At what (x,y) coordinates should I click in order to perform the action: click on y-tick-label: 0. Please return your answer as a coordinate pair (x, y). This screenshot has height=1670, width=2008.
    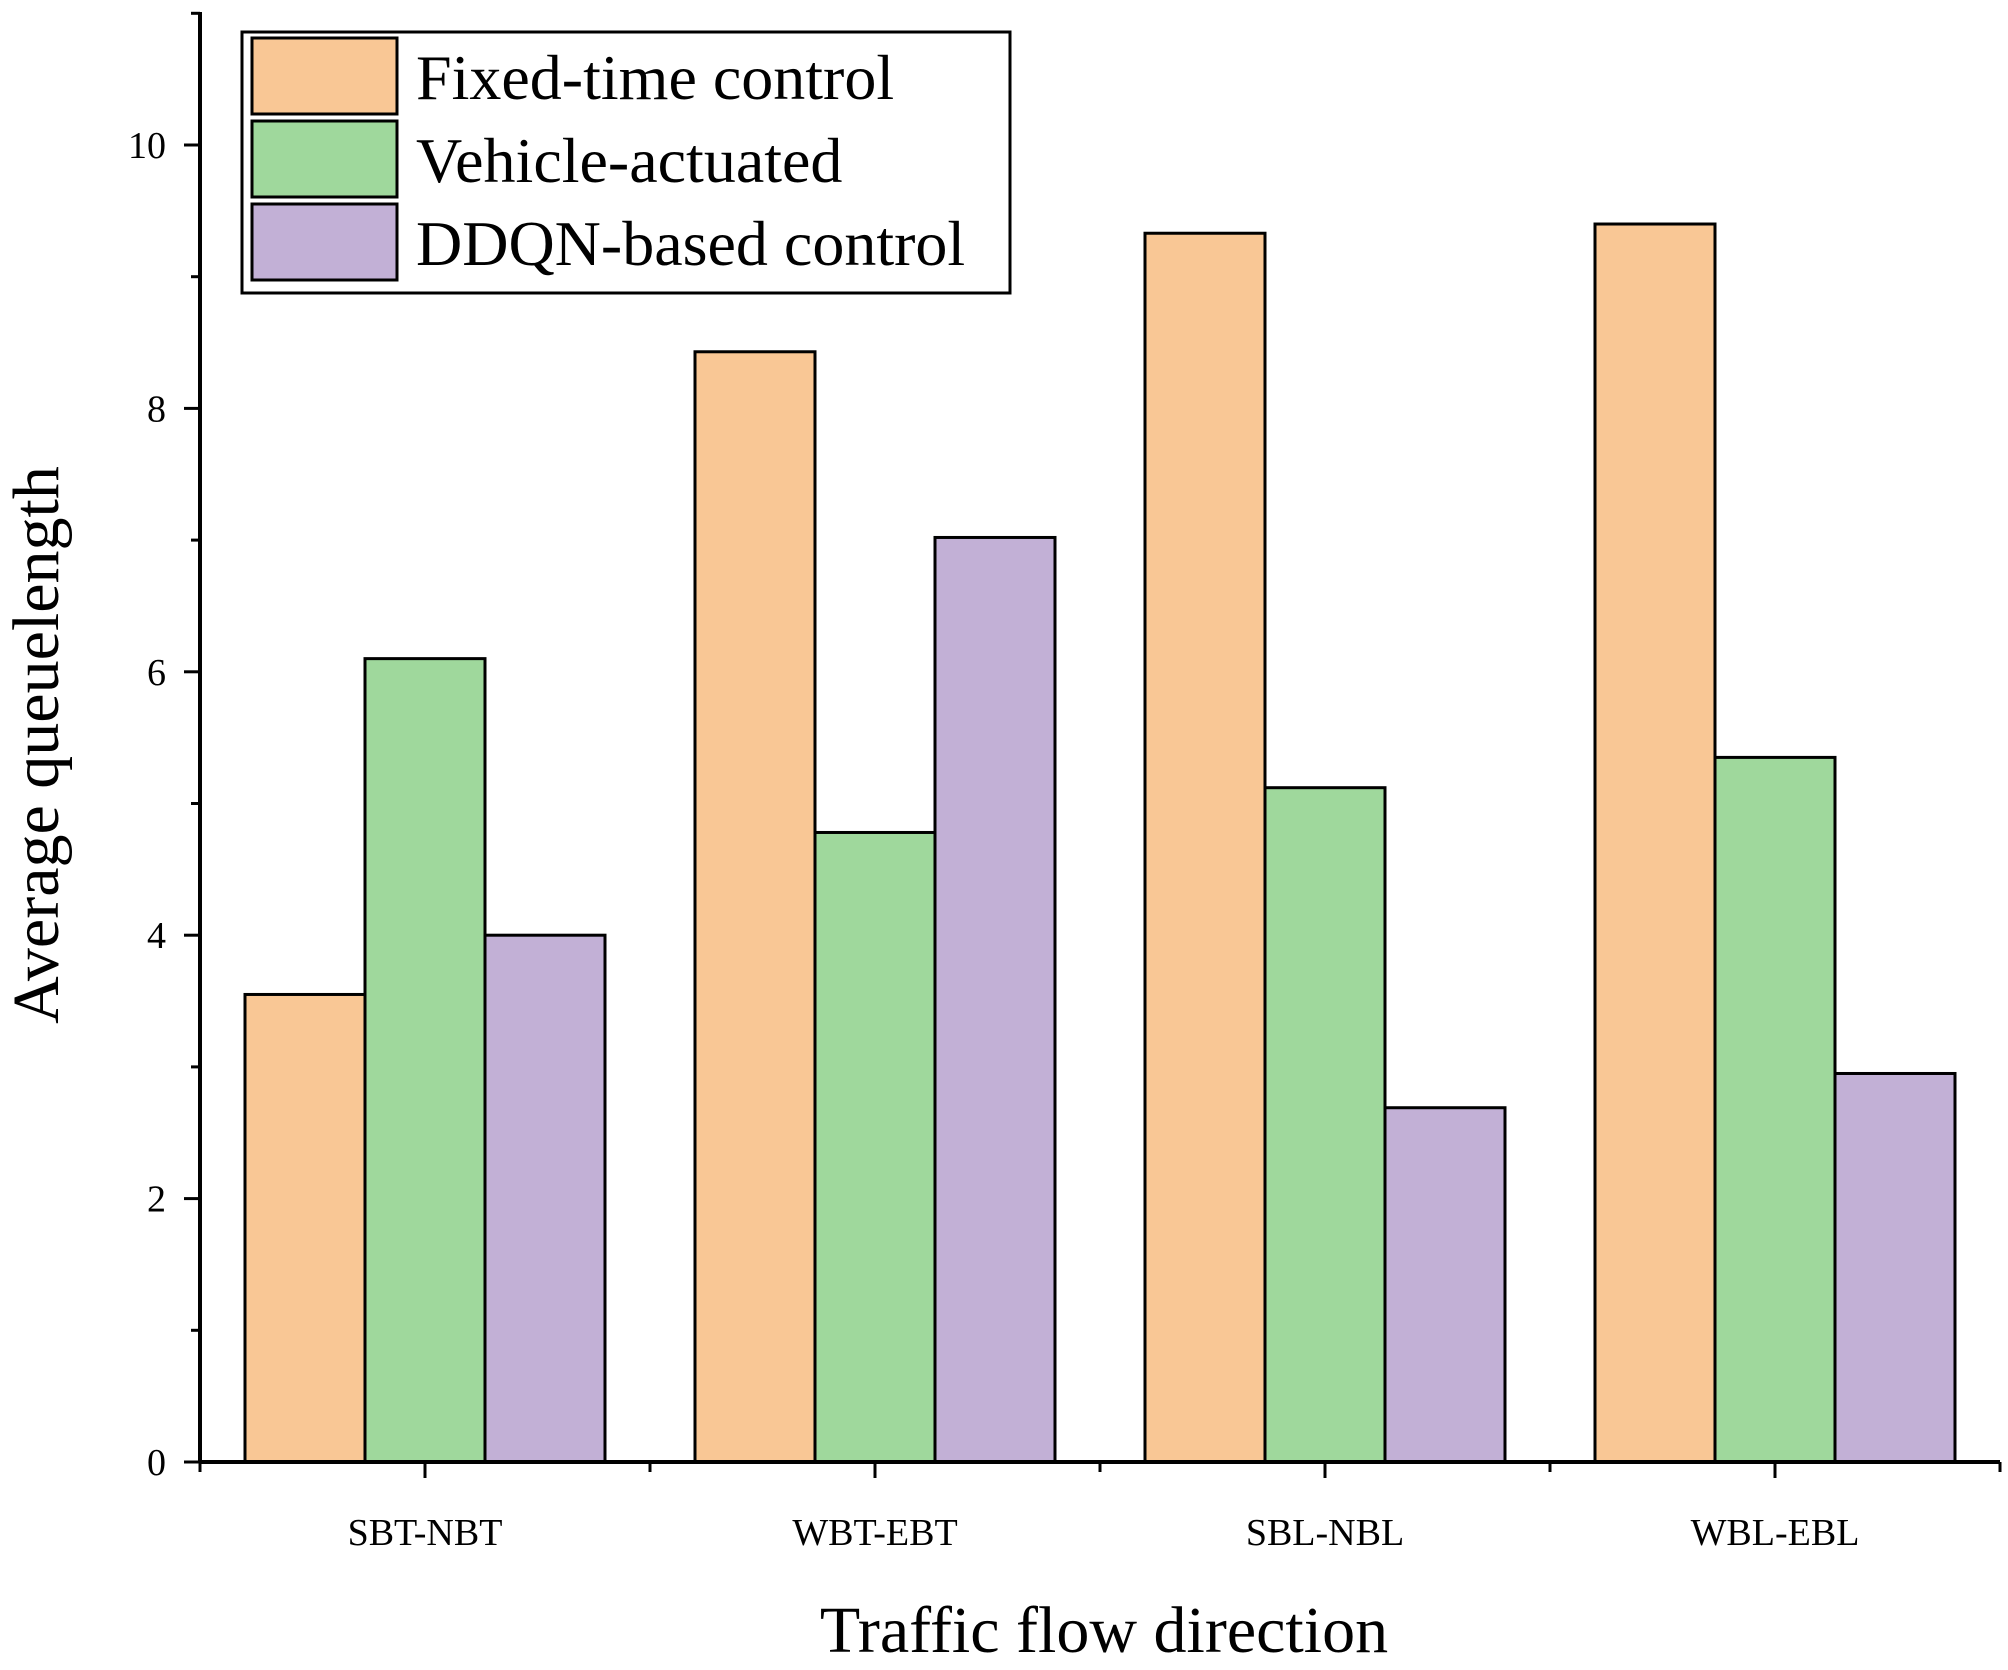
    Looking at the image, I should click on (156, 1463).